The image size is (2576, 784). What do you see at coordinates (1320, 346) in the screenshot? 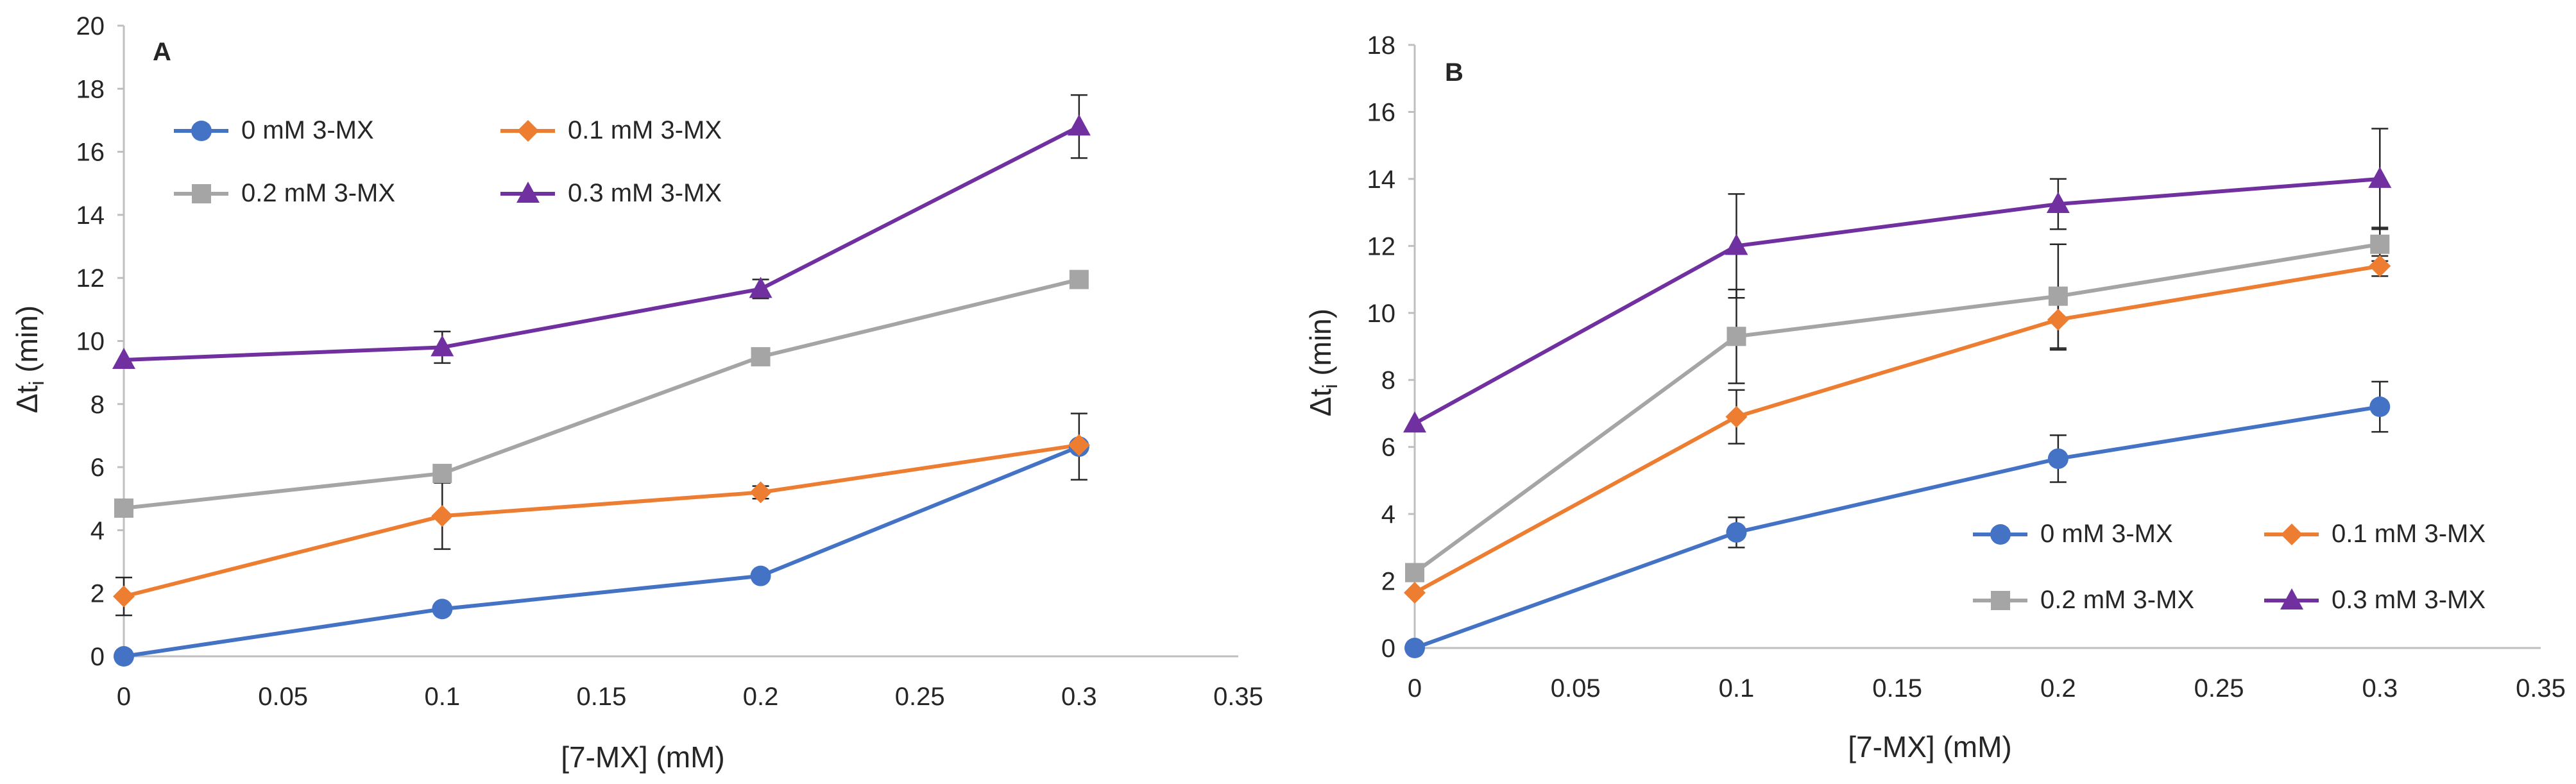
I see `y-axis-label-unit-b: (min)` at bounding box center [1320, 346].